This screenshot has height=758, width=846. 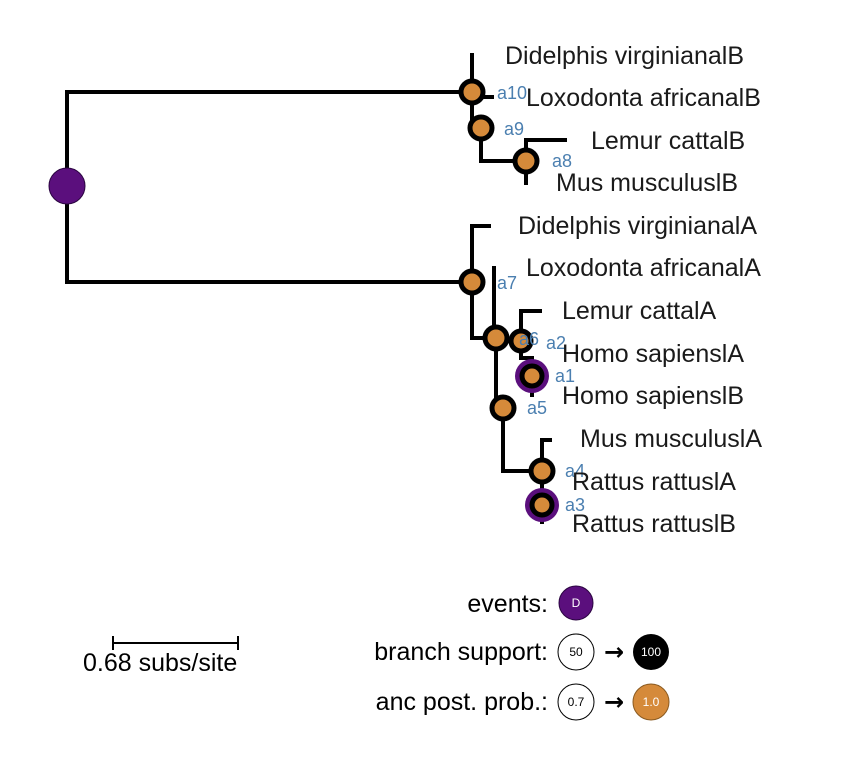 I want to click on legend-anc-post-prob-low-symbol, so click(x=576, y=702).